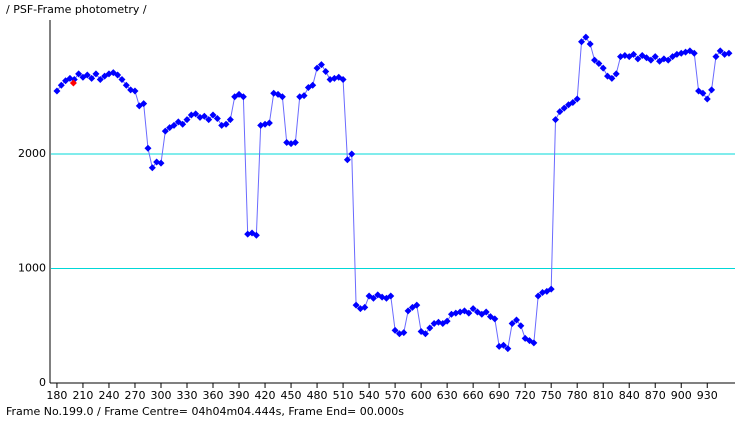  I want to click on x-tick-label: 180, so click(56, 395).